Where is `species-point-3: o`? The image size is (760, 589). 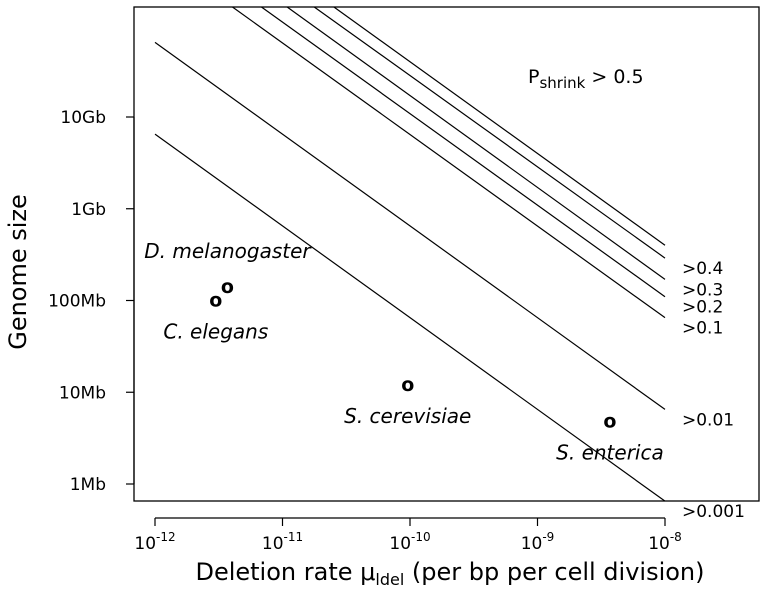 species-point-3: o is located at coordinates (609, 421).